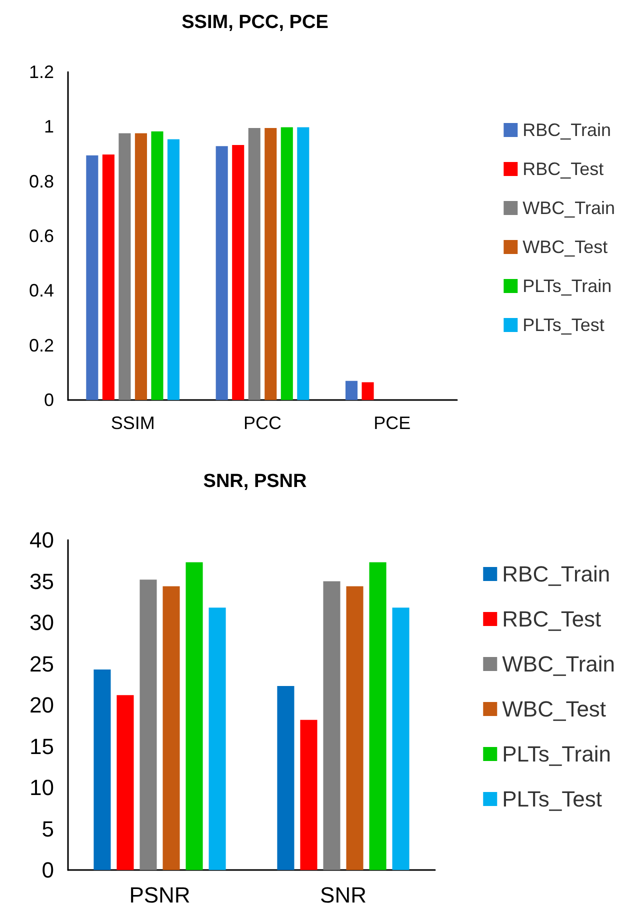 The height and width of the screenshot is (918, 630). Describe the element at coordinates (262, 423) in the screenshot. I see `x-tick-label: PCC` at that location.